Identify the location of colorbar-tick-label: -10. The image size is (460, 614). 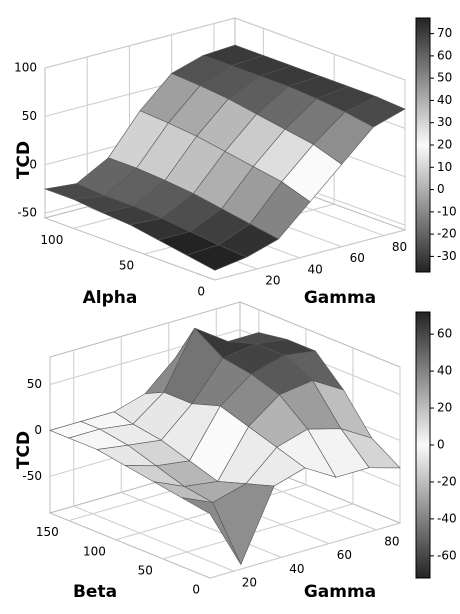
(447, 211).